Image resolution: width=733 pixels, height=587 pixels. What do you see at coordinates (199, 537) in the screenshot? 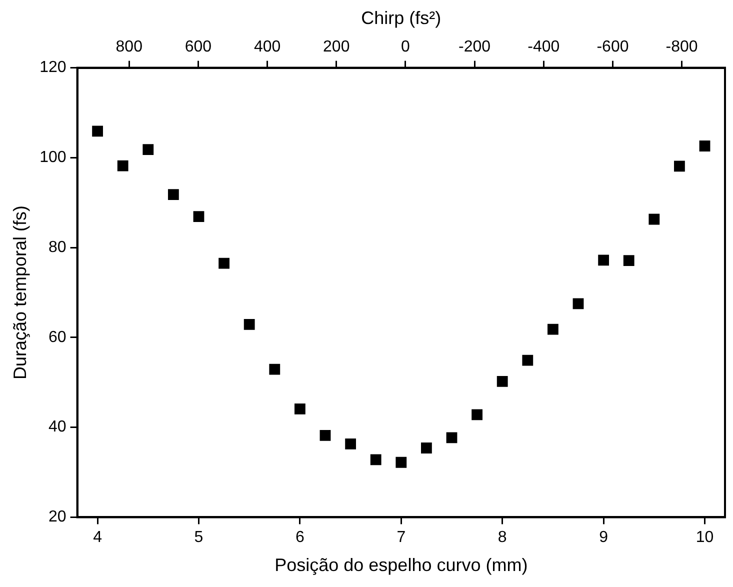
I see `x-tick-label: 5` at bounding box center [199, 537].